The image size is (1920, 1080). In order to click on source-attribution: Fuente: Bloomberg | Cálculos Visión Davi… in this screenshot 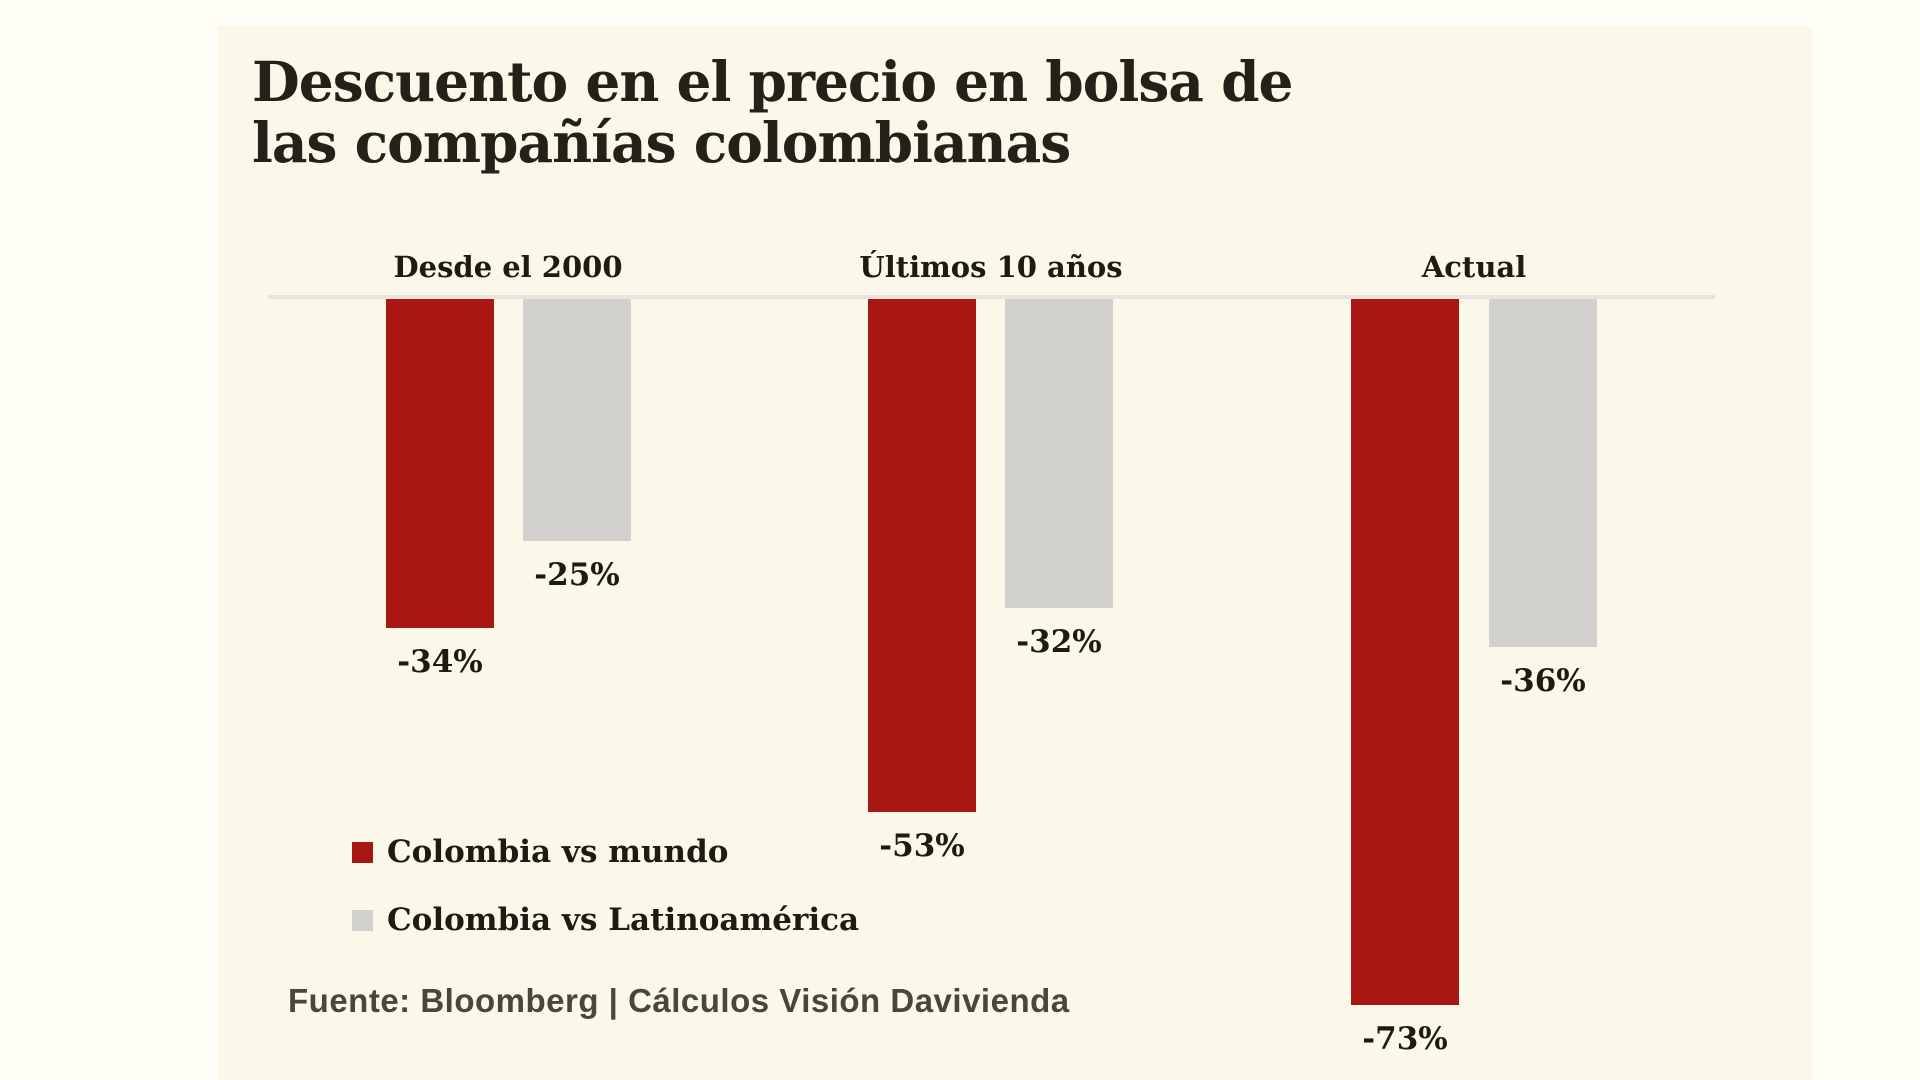, I will do `click(679, 1000)`.